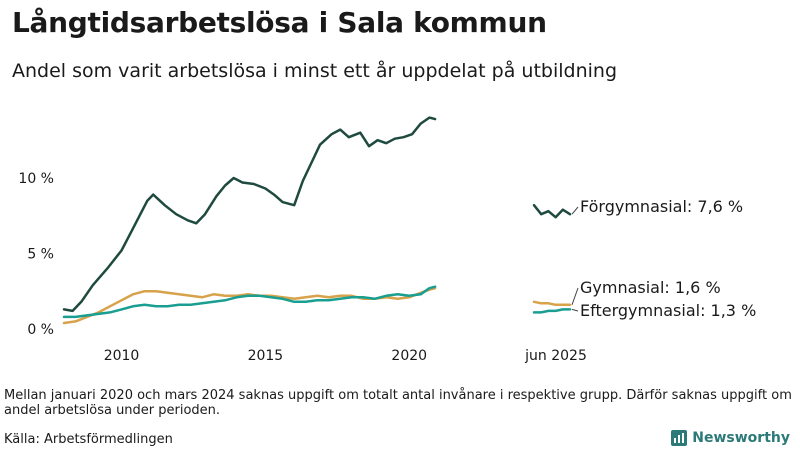  What do you see at coordinates (575, 296) in the screenshot?
I see `label-leader-gymnasial` at bounding box center [575, 296].